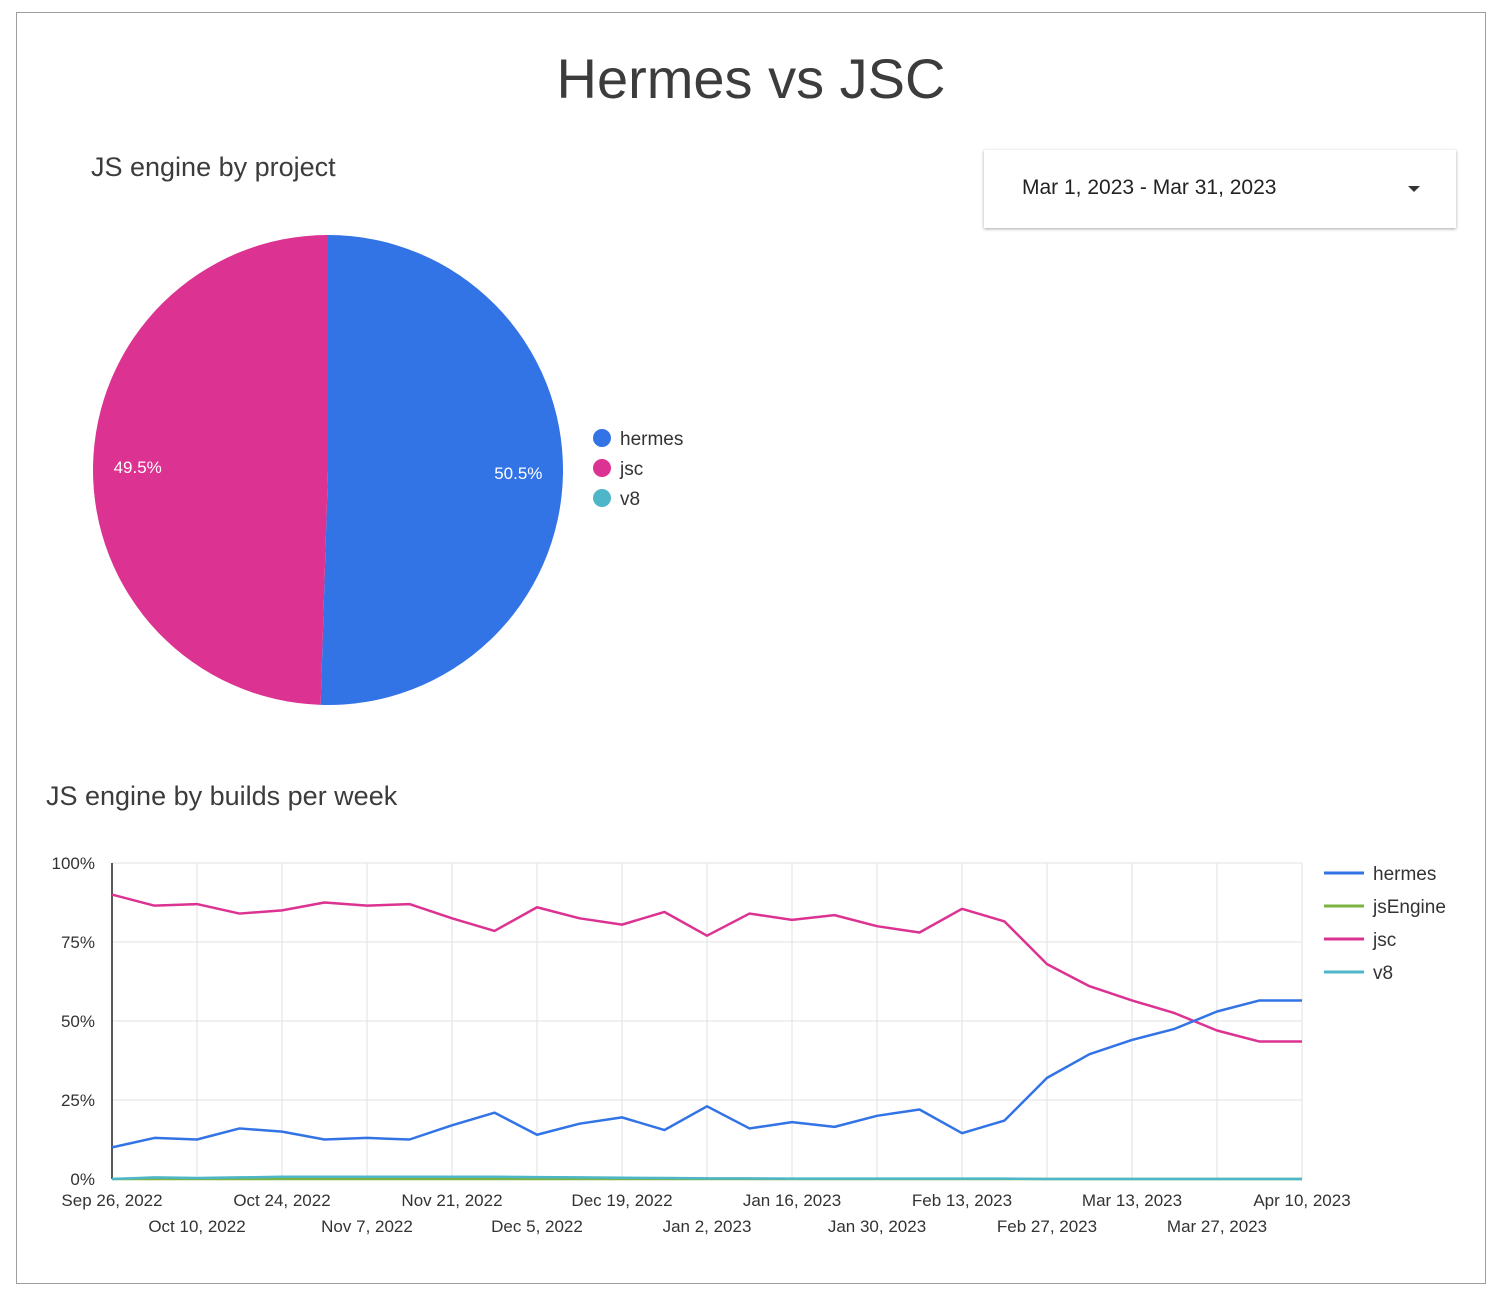 The height and width of the screenshot is (1303, 1502). Describe the element at coordinates (1047, 1226) in the screenshot. I see `x-tick-label: Feb 27, 2023` at that location.